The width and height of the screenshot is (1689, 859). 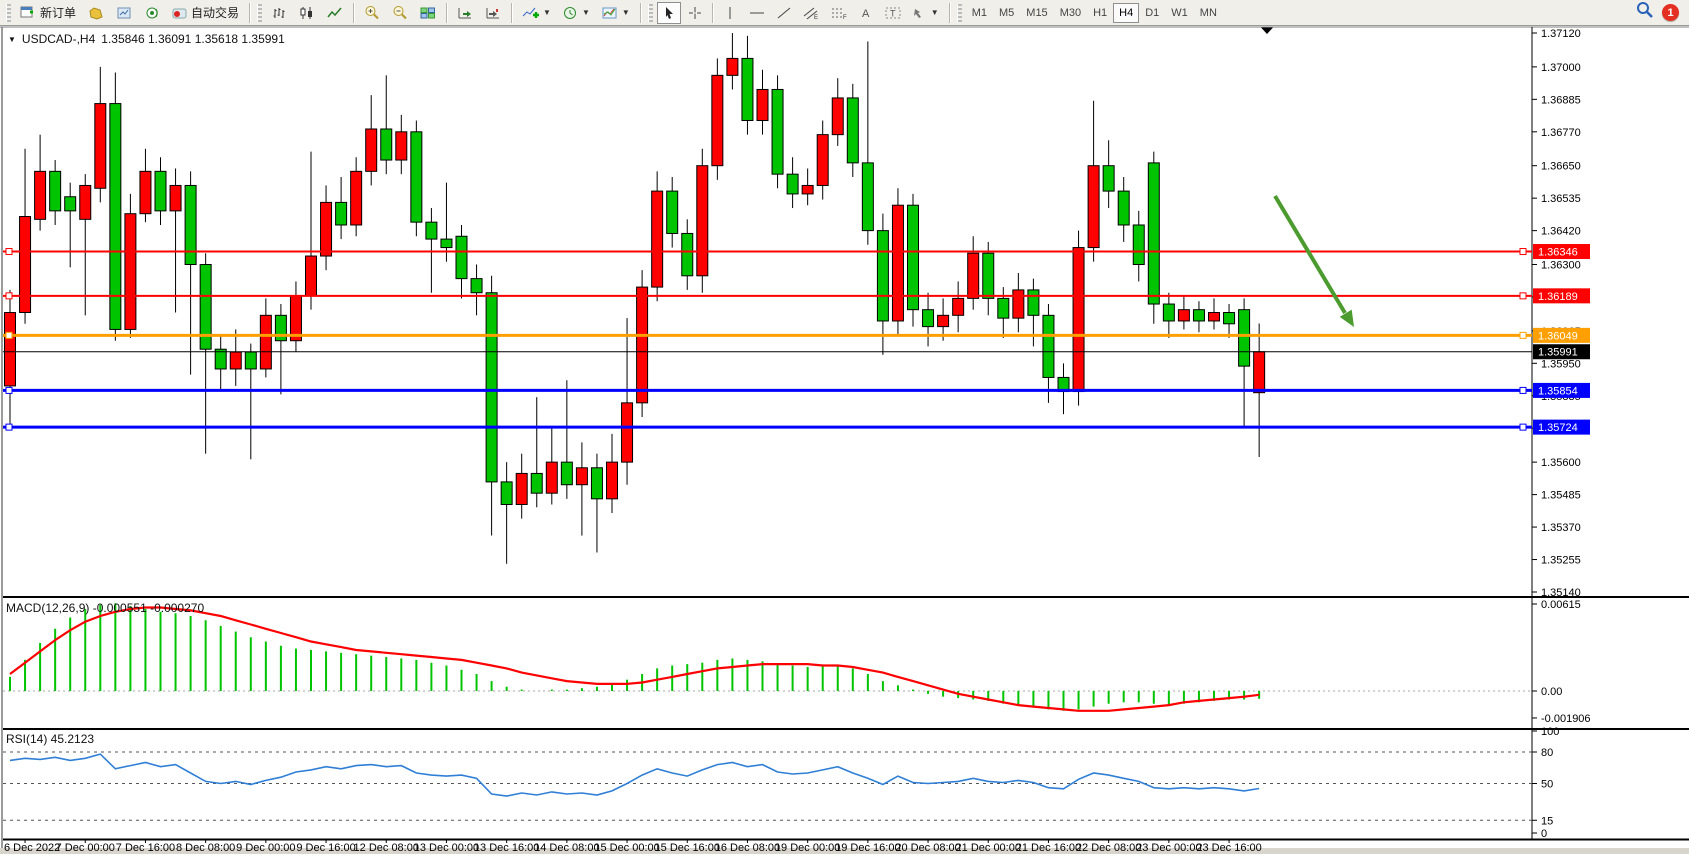 What do you see at coordinates (988, 848) in the screenshot?
I see `time-axis-label: 21 Dec 00:00` at bounding box center [988, 848].